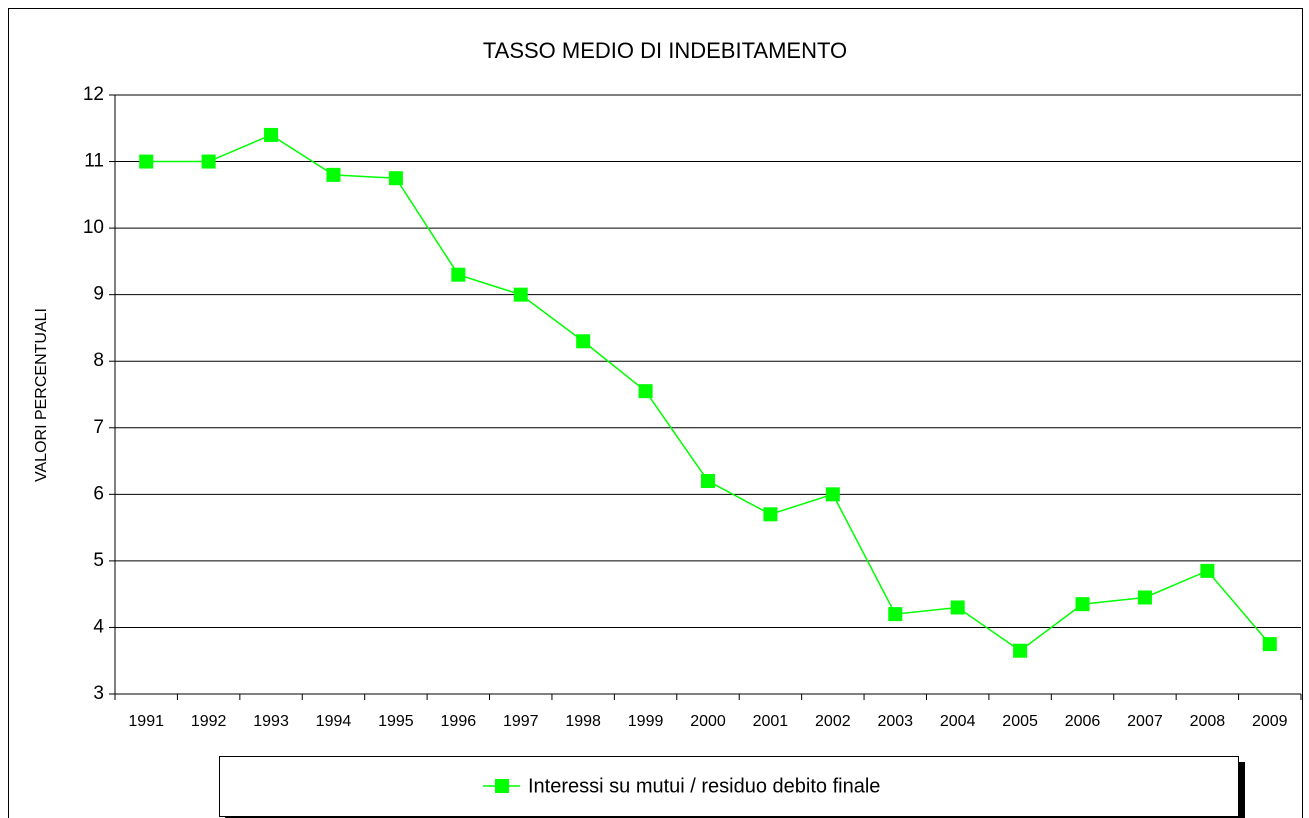 This screenshot has width=1309, height=818. I want to click on x-tick-label: 2003, so click(895, 721).